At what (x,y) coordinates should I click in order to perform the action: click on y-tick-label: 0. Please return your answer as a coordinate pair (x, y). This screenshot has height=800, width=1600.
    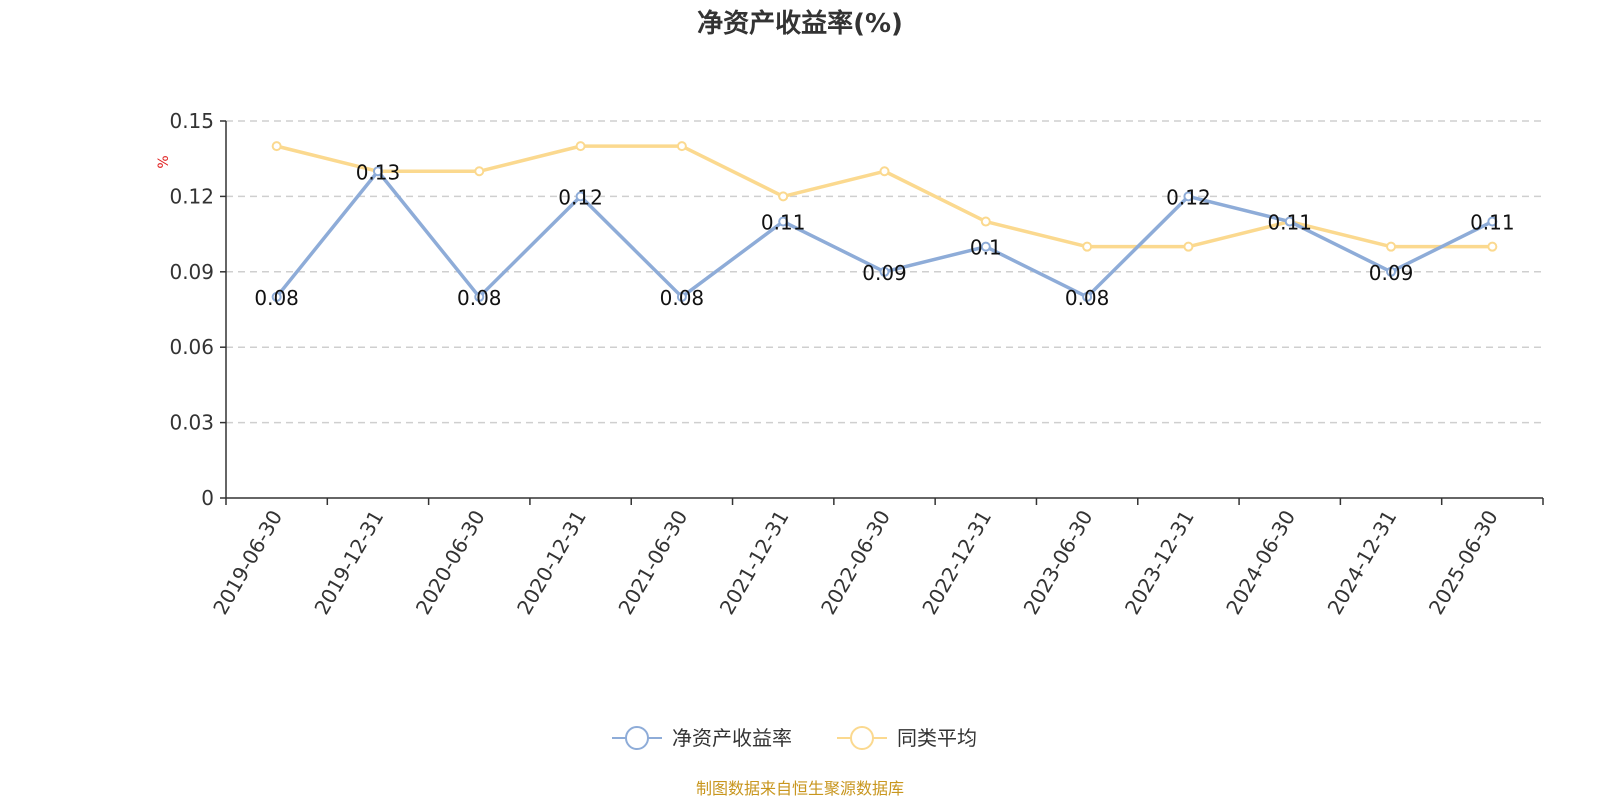
    Looking at the image, I should click on (207, 498).